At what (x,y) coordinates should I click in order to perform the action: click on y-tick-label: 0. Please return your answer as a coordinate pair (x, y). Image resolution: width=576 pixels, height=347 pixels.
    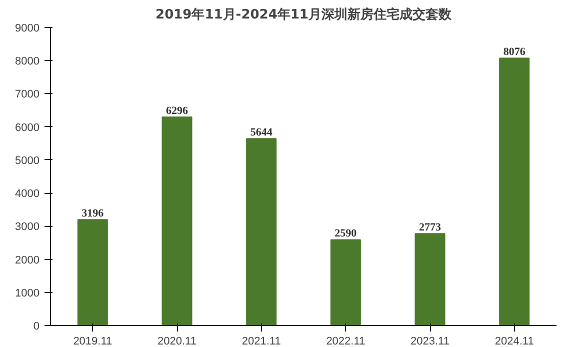
    Looking at the image, I should click on (36, 326).